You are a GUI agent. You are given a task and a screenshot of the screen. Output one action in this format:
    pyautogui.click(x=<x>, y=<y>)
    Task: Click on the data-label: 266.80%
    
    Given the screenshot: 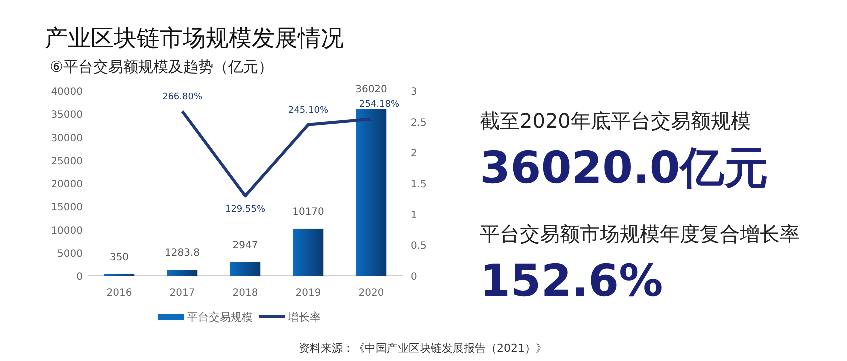 What is the action you would take?
    pyautogui.click(x=182, y=97)
    